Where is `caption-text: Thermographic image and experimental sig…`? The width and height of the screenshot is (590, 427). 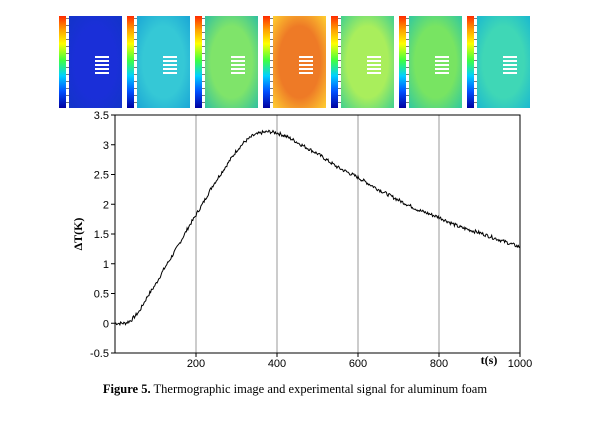 caption-text: Thermographic image and experimental sig… is located at coordinates (319, 389).